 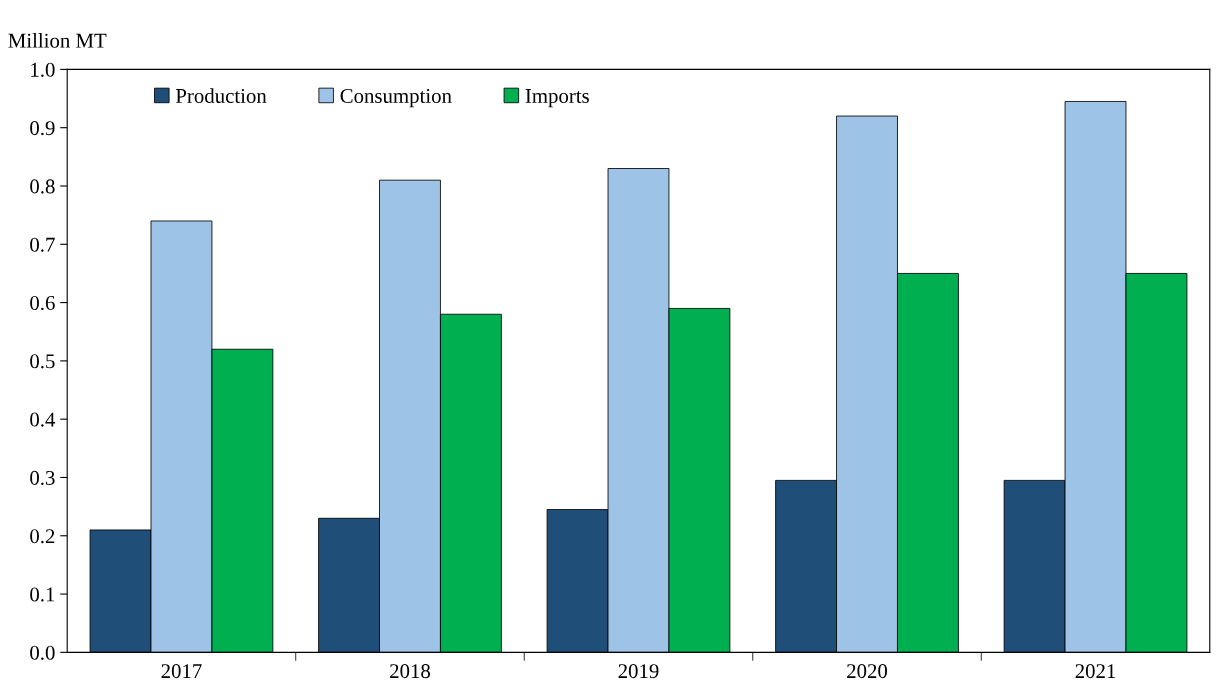 What do you see at coordinates (43, 69) in the screenshot?
I see `y-tick-label: 1.0` at bounding box center [43, 69].